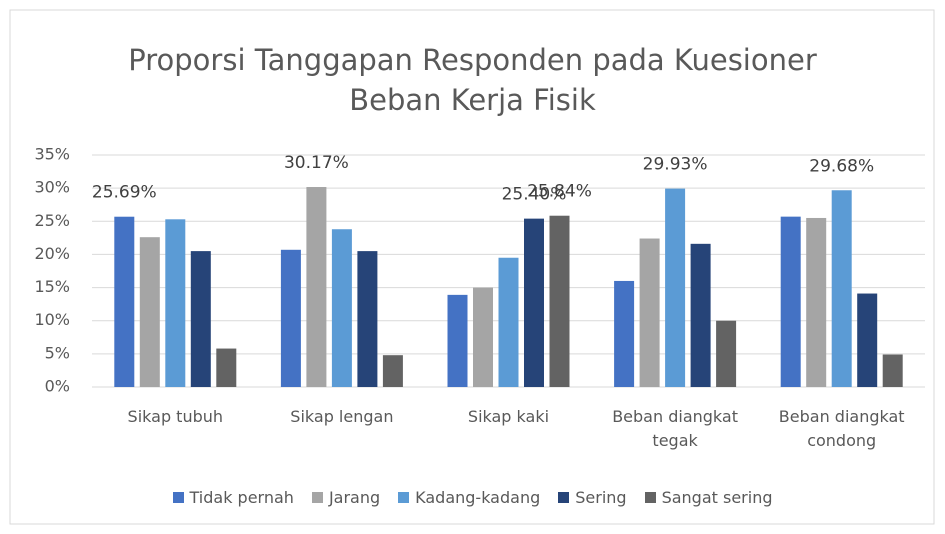  What do you see at coordinates (342, 416) in the screenshot?
I see `x-tick-label: Sikap lengan` at bounding box center [342, 416].